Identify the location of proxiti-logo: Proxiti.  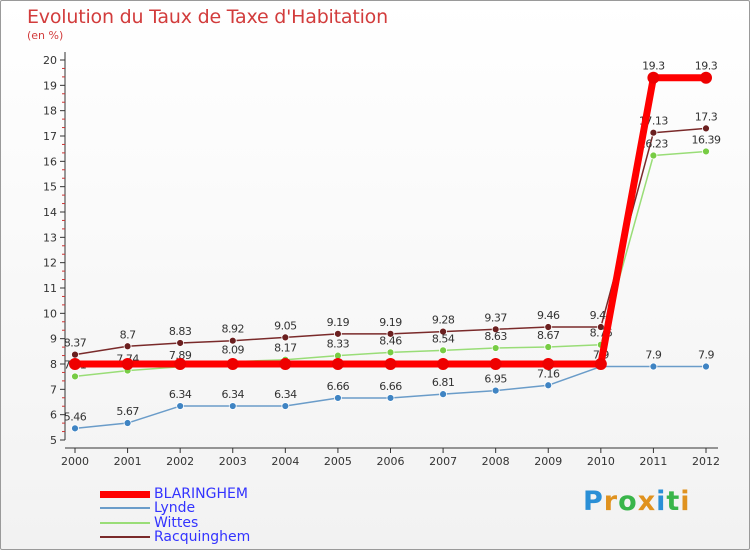
(637, 501).